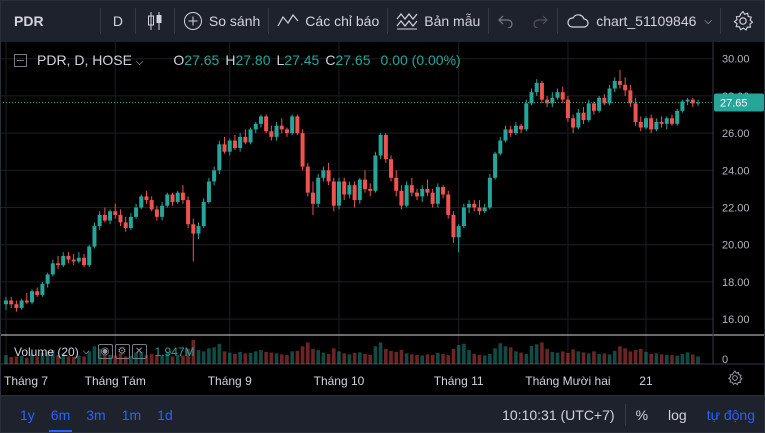  What do you see at coordinates (118, 21) in the screenshot?
I see `interval-button: D` at bounding box center [118, 21].